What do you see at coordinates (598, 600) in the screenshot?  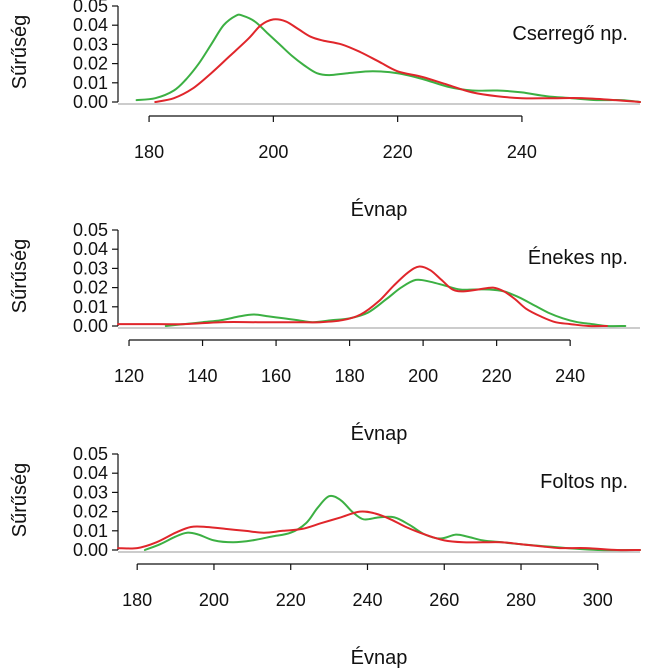 I see `x-tick-label: 300` at bounding box center [598, 600].